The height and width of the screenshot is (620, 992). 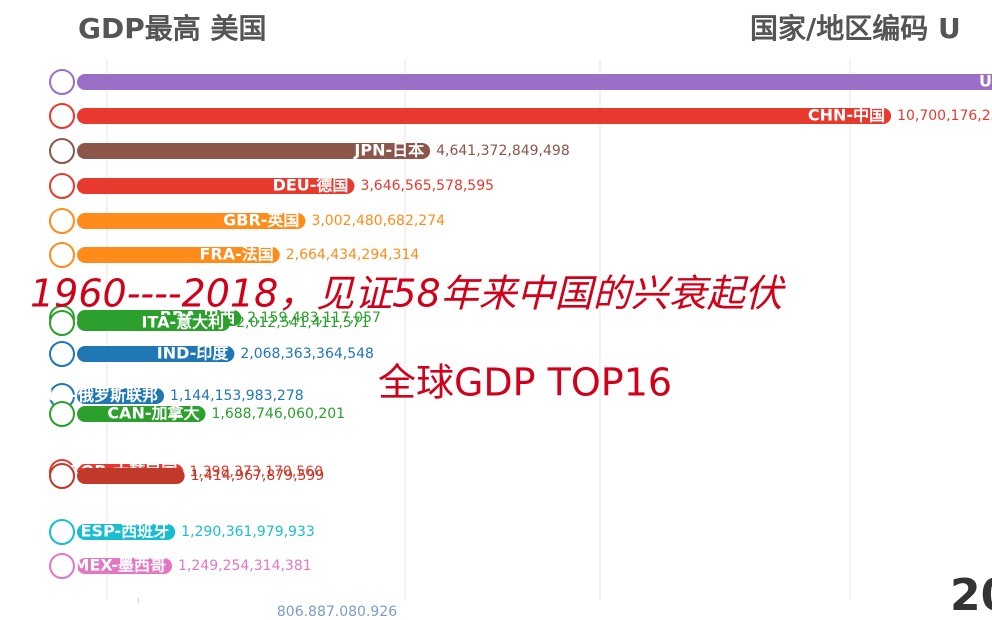 What do you see at coordinates (307, 354) in the screenshot?
I see `value-label: 2,068,363,364,548` at bounding box center [307, 354].